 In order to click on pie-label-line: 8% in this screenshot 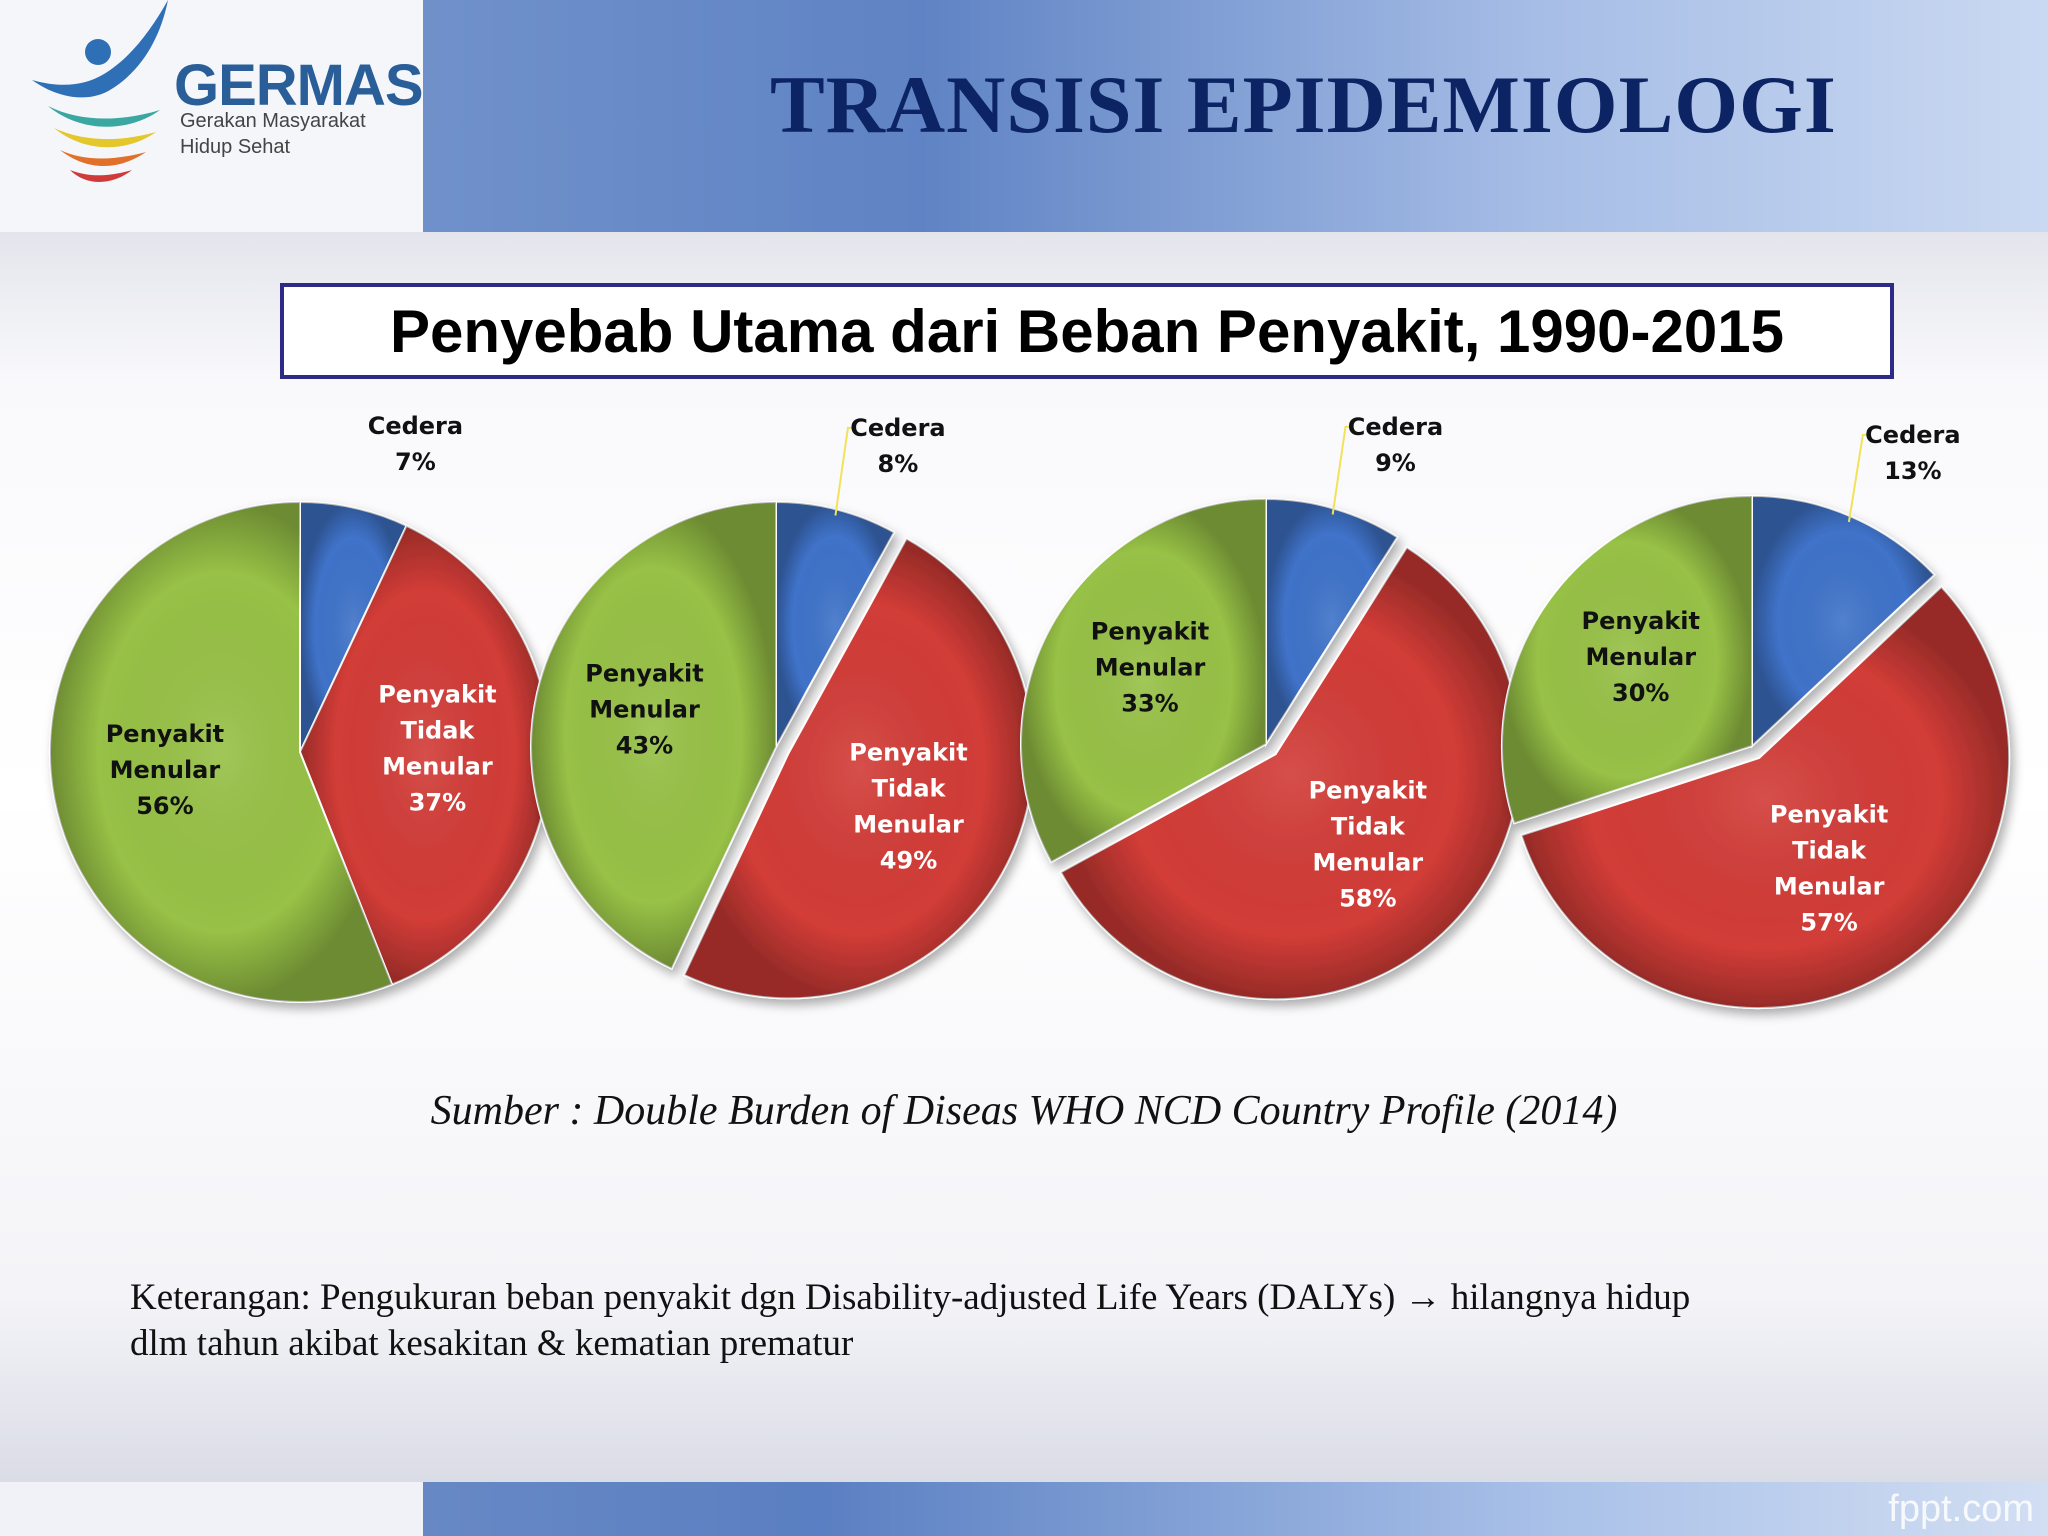, I will do `click(898, 464)`.